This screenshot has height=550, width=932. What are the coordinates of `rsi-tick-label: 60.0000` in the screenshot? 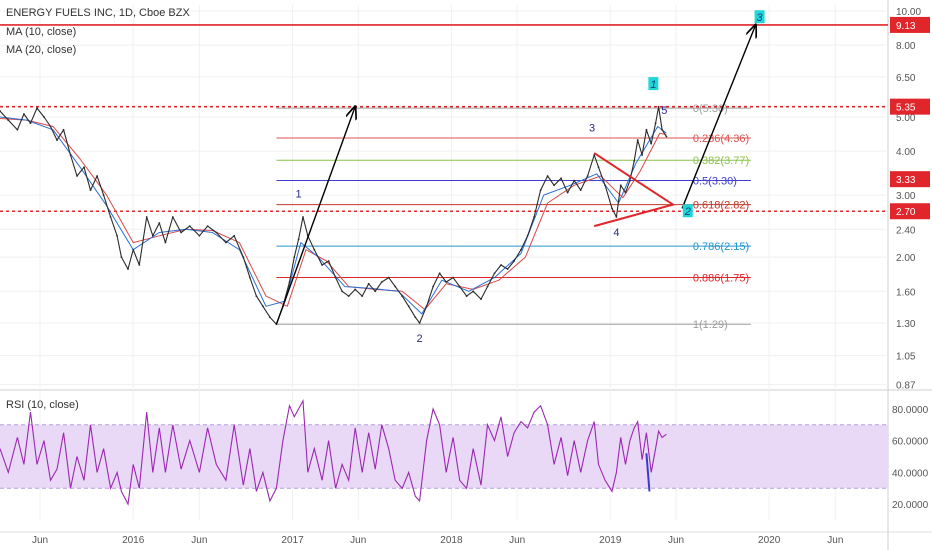 It's located at (910, 442).